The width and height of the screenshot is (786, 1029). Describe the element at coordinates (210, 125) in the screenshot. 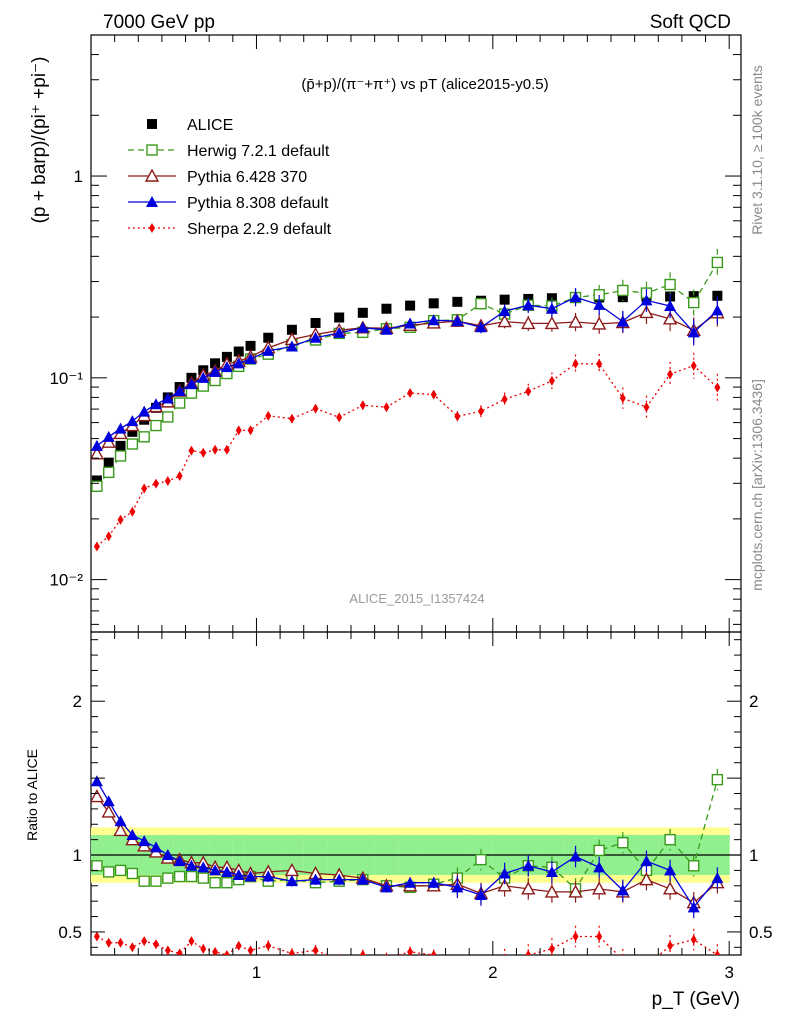

I see `legend-label: ALICE` at that location.